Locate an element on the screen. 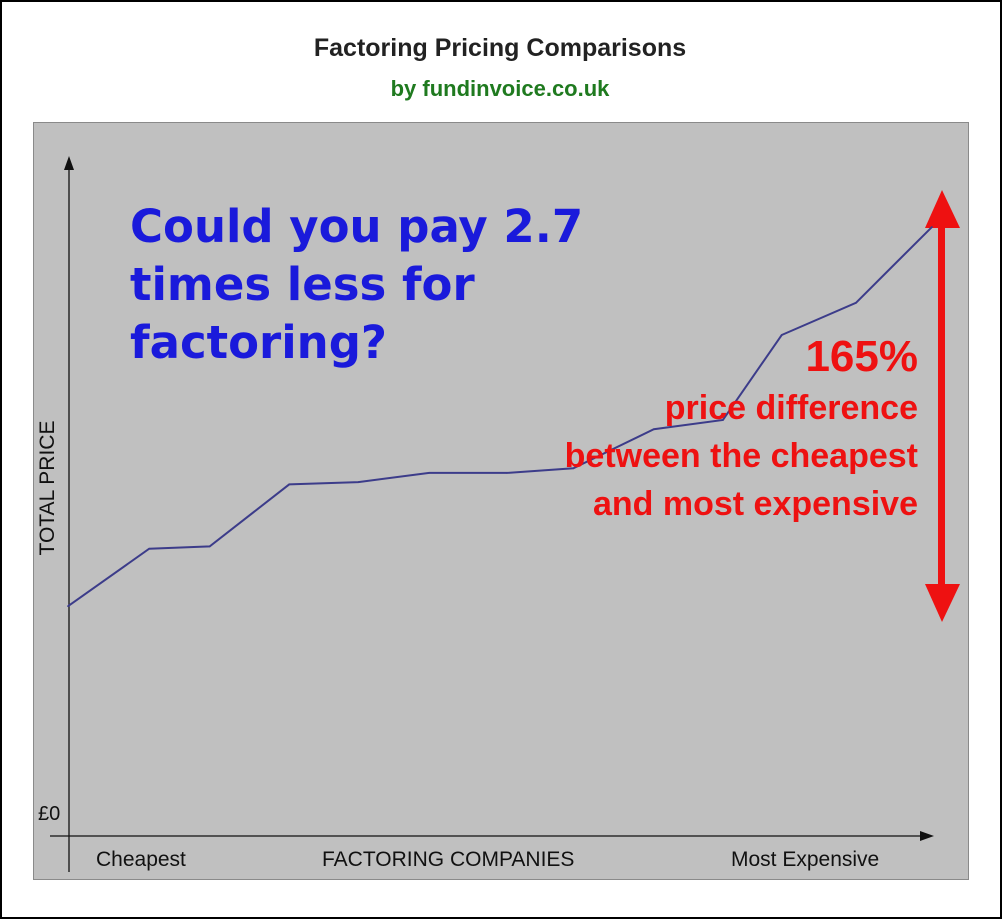 This screenshot has height=919, width=1002. x-tick-most-expensive: Most Expensive is located at coordinates (805, 859).